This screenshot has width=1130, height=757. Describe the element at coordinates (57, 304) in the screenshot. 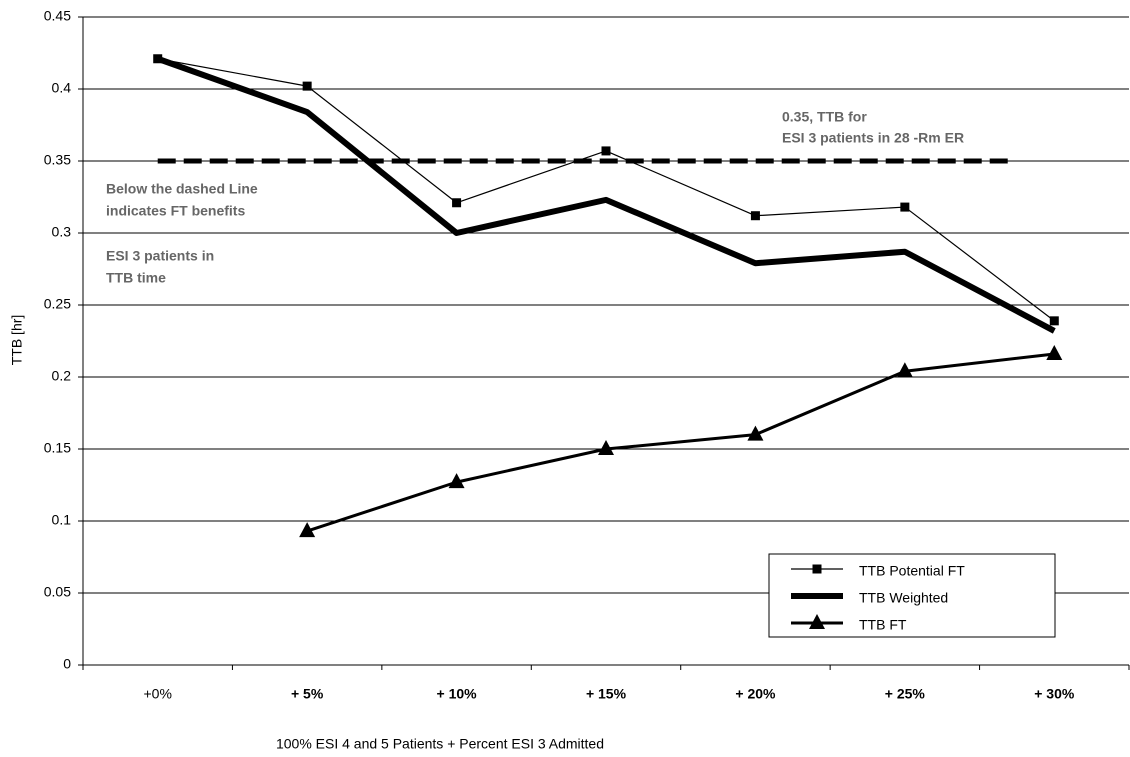

I see `y-tick-label: 0.25` at that location.